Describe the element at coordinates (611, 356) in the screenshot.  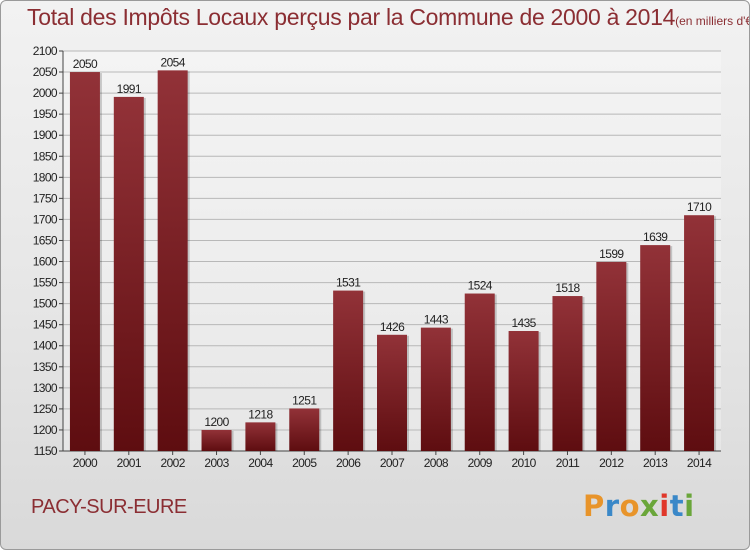
I see `bar-2012` at that location.